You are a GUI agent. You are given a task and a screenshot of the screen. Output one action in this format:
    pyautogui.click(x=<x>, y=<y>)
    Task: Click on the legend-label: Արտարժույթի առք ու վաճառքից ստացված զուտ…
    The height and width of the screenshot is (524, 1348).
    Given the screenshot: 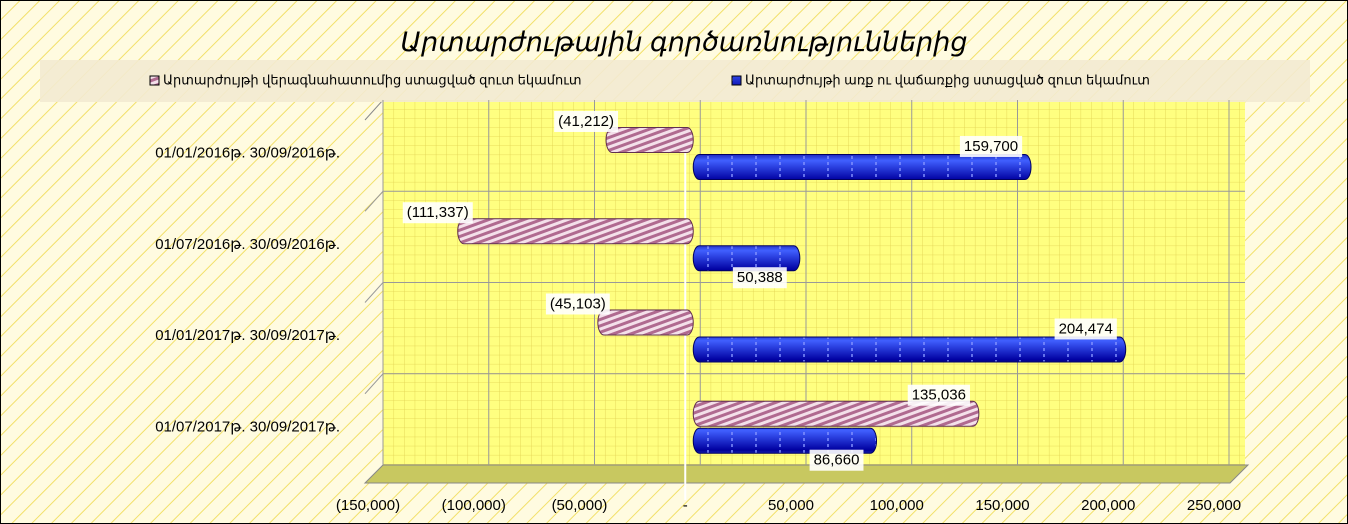 What is the action you would take?
    pyautogui.click(x=947, y=79)
    